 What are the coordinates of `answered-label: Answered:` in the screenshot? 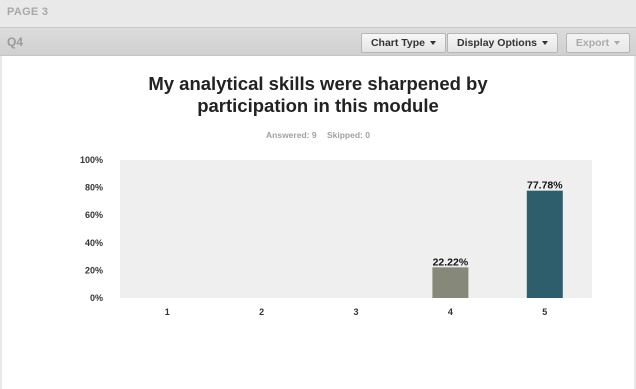 It's located at (288, 135).